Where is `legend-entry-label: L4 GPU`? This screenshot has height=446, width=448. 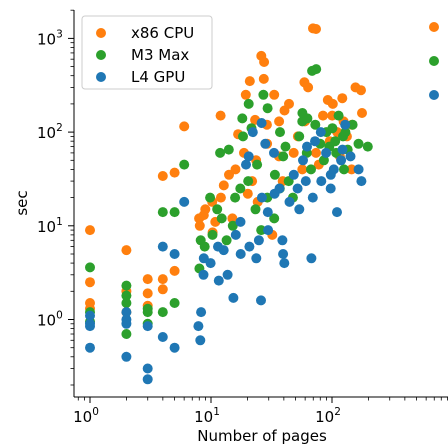
legend-entry-label: L4 GPU is located at coordinates (158, 77).